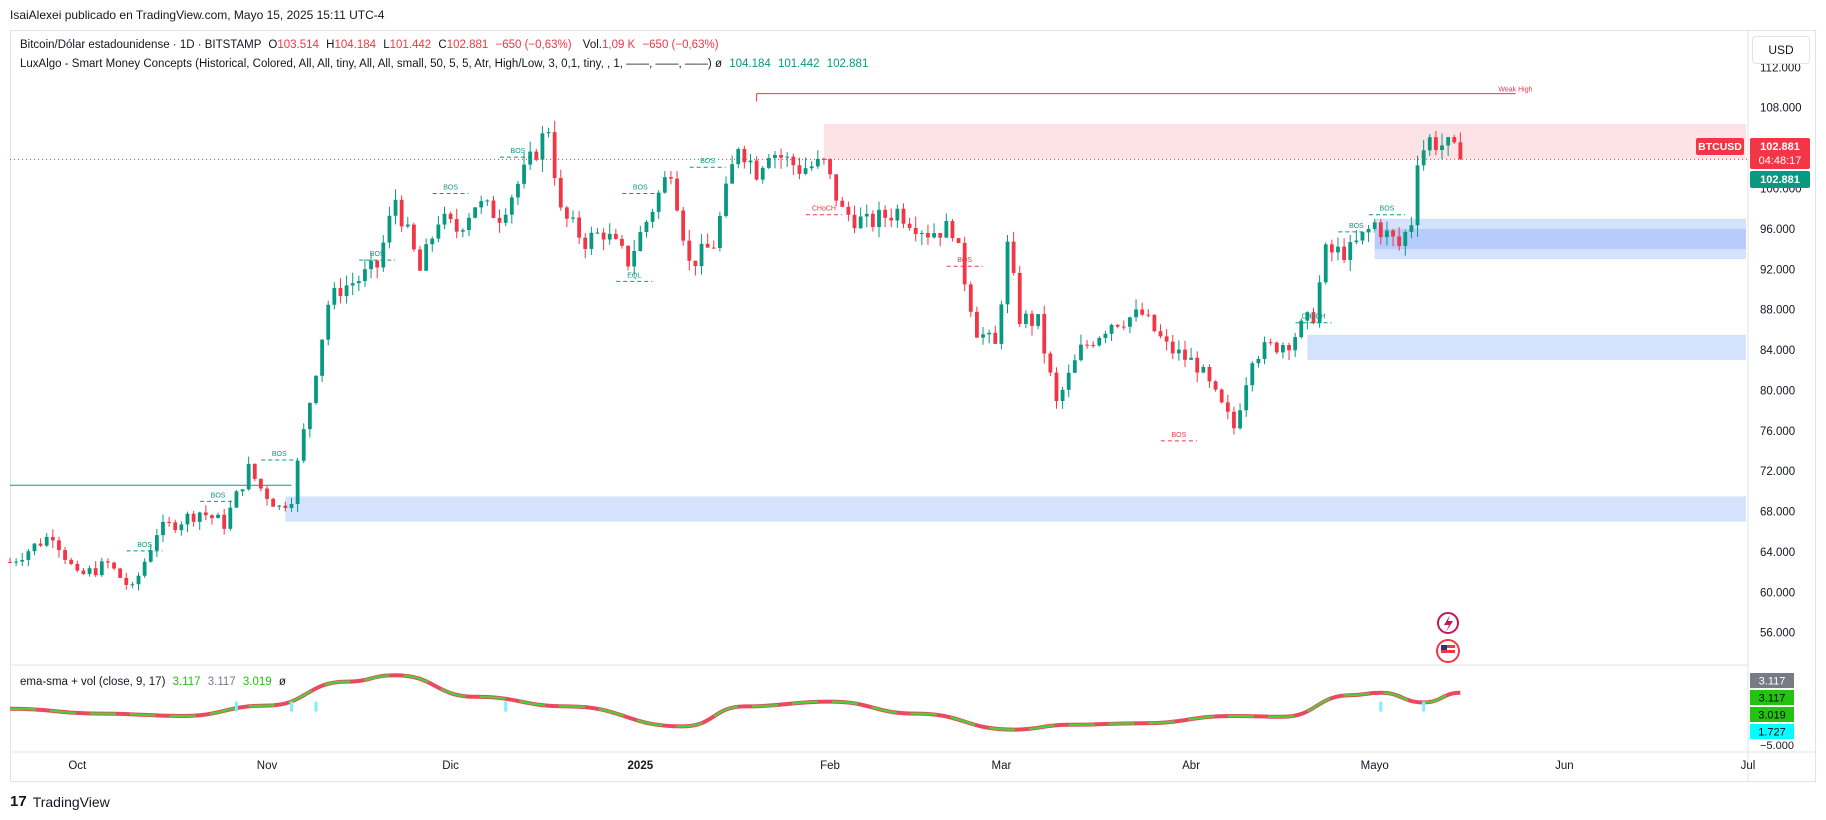 Image resolution: width=1826 pixels, height=820 pixels. What do you see at coordinates (1772, 733) in the screenshot?
I see `oscillator-value-tag-text: 1.727` at bounding box center [1772, 733].